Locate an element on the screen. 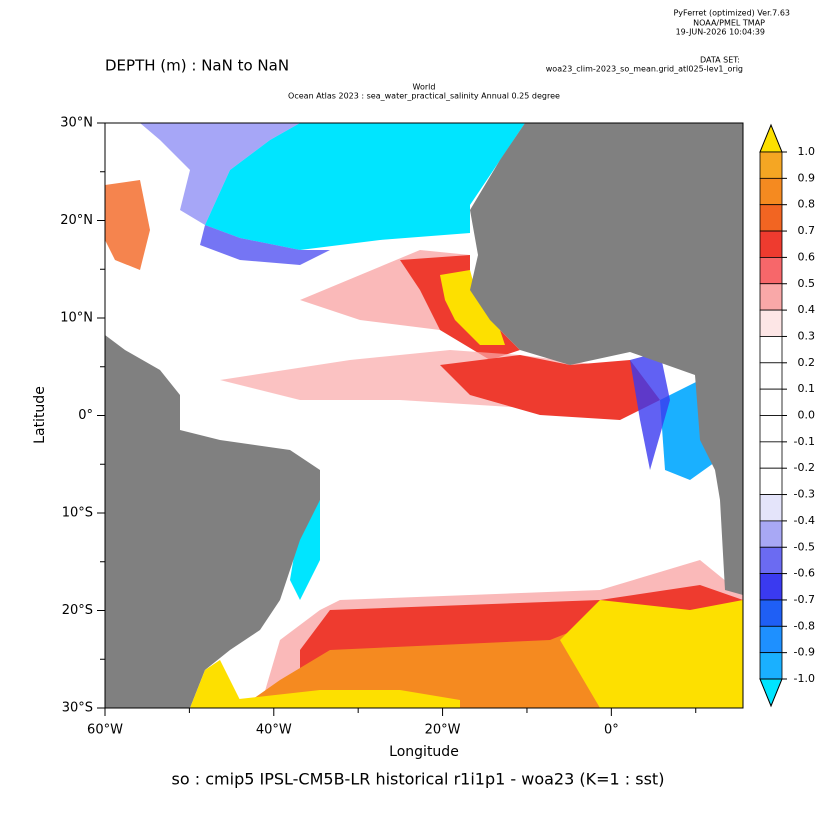 Image resolution: width=832 pixels, height=832 pixels. colorbar-label: -0.4 is located at coordinates (804, 520).